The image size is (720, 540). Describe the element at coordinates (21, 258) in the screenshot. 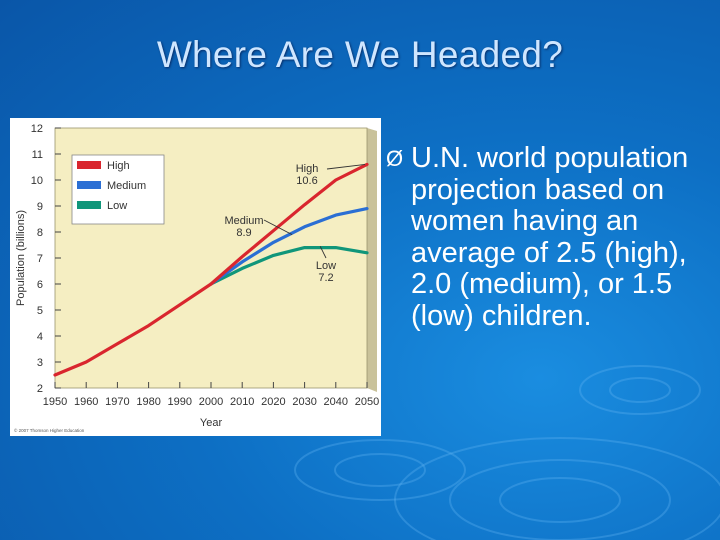

I see `y-axis-label: Population (billions)` at that location.